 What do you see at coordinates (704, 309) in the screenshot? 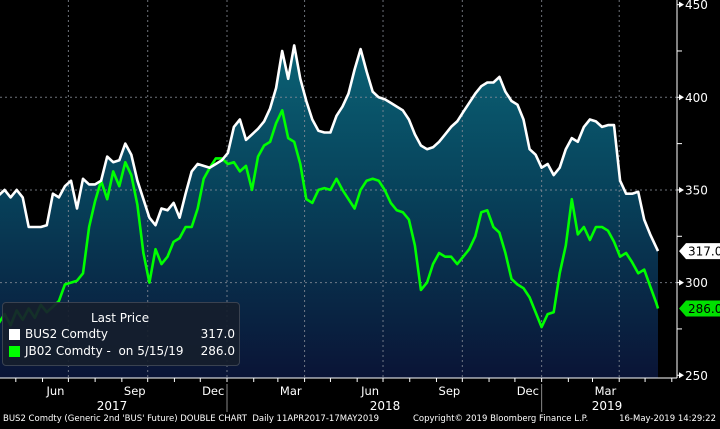
I see `last-value-label: 286.0` at bounding box center [704, 309].